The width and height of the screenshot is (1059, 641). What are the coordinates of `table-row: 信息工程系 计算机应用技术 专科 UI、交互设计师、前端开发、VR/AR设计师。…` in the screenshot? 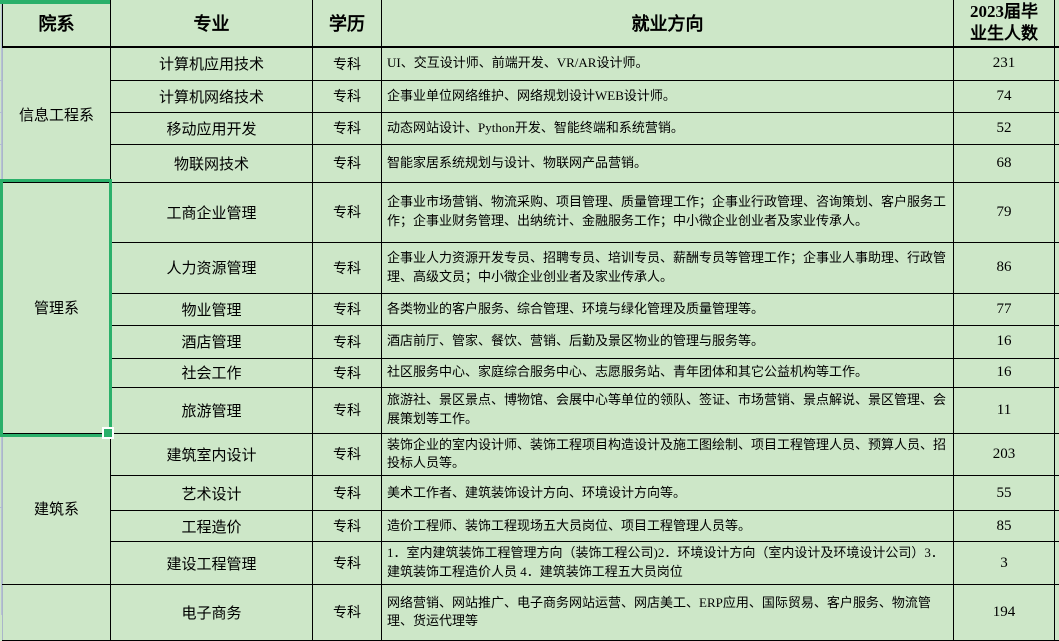 It's located at (531, 63).